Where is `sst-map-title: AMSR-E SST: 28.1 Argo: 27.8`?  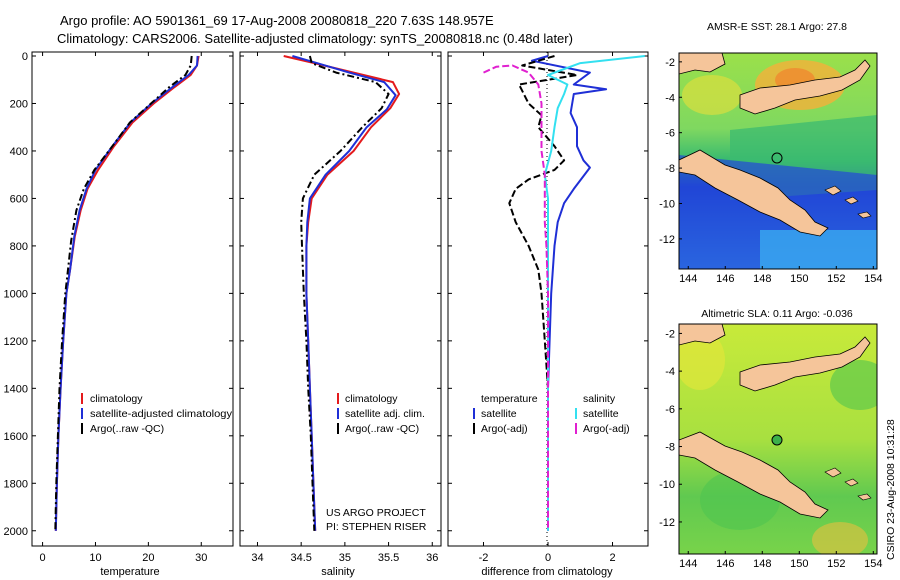 sst-map-title: AMSR-E SST: 28.1 Argo: 27.8 is located at coordinates (777, 27).